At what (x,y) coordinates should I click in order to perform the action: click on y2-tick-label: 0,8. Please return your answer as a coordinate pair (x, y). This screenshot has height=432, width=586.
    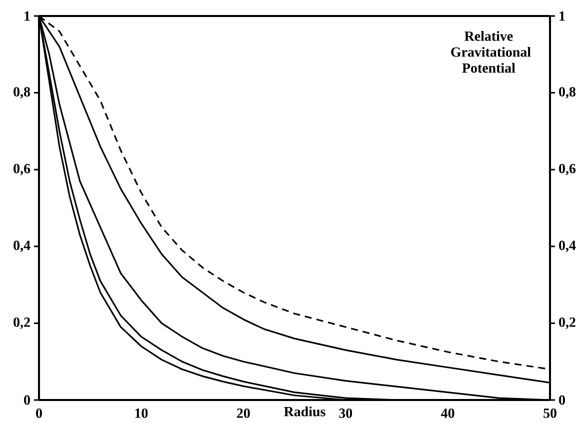
    Looking at the image, I should click on (567, 93).